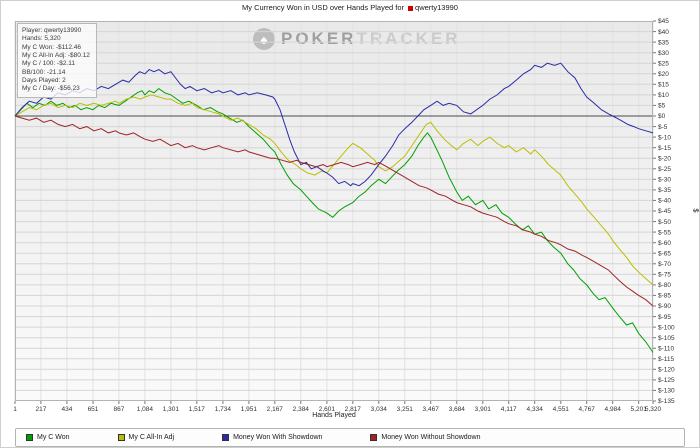  What do you see at coordinates (353, 409) in the screenshot?
I see `x-tick-label: 2,817` at bounding box center [353, 409].